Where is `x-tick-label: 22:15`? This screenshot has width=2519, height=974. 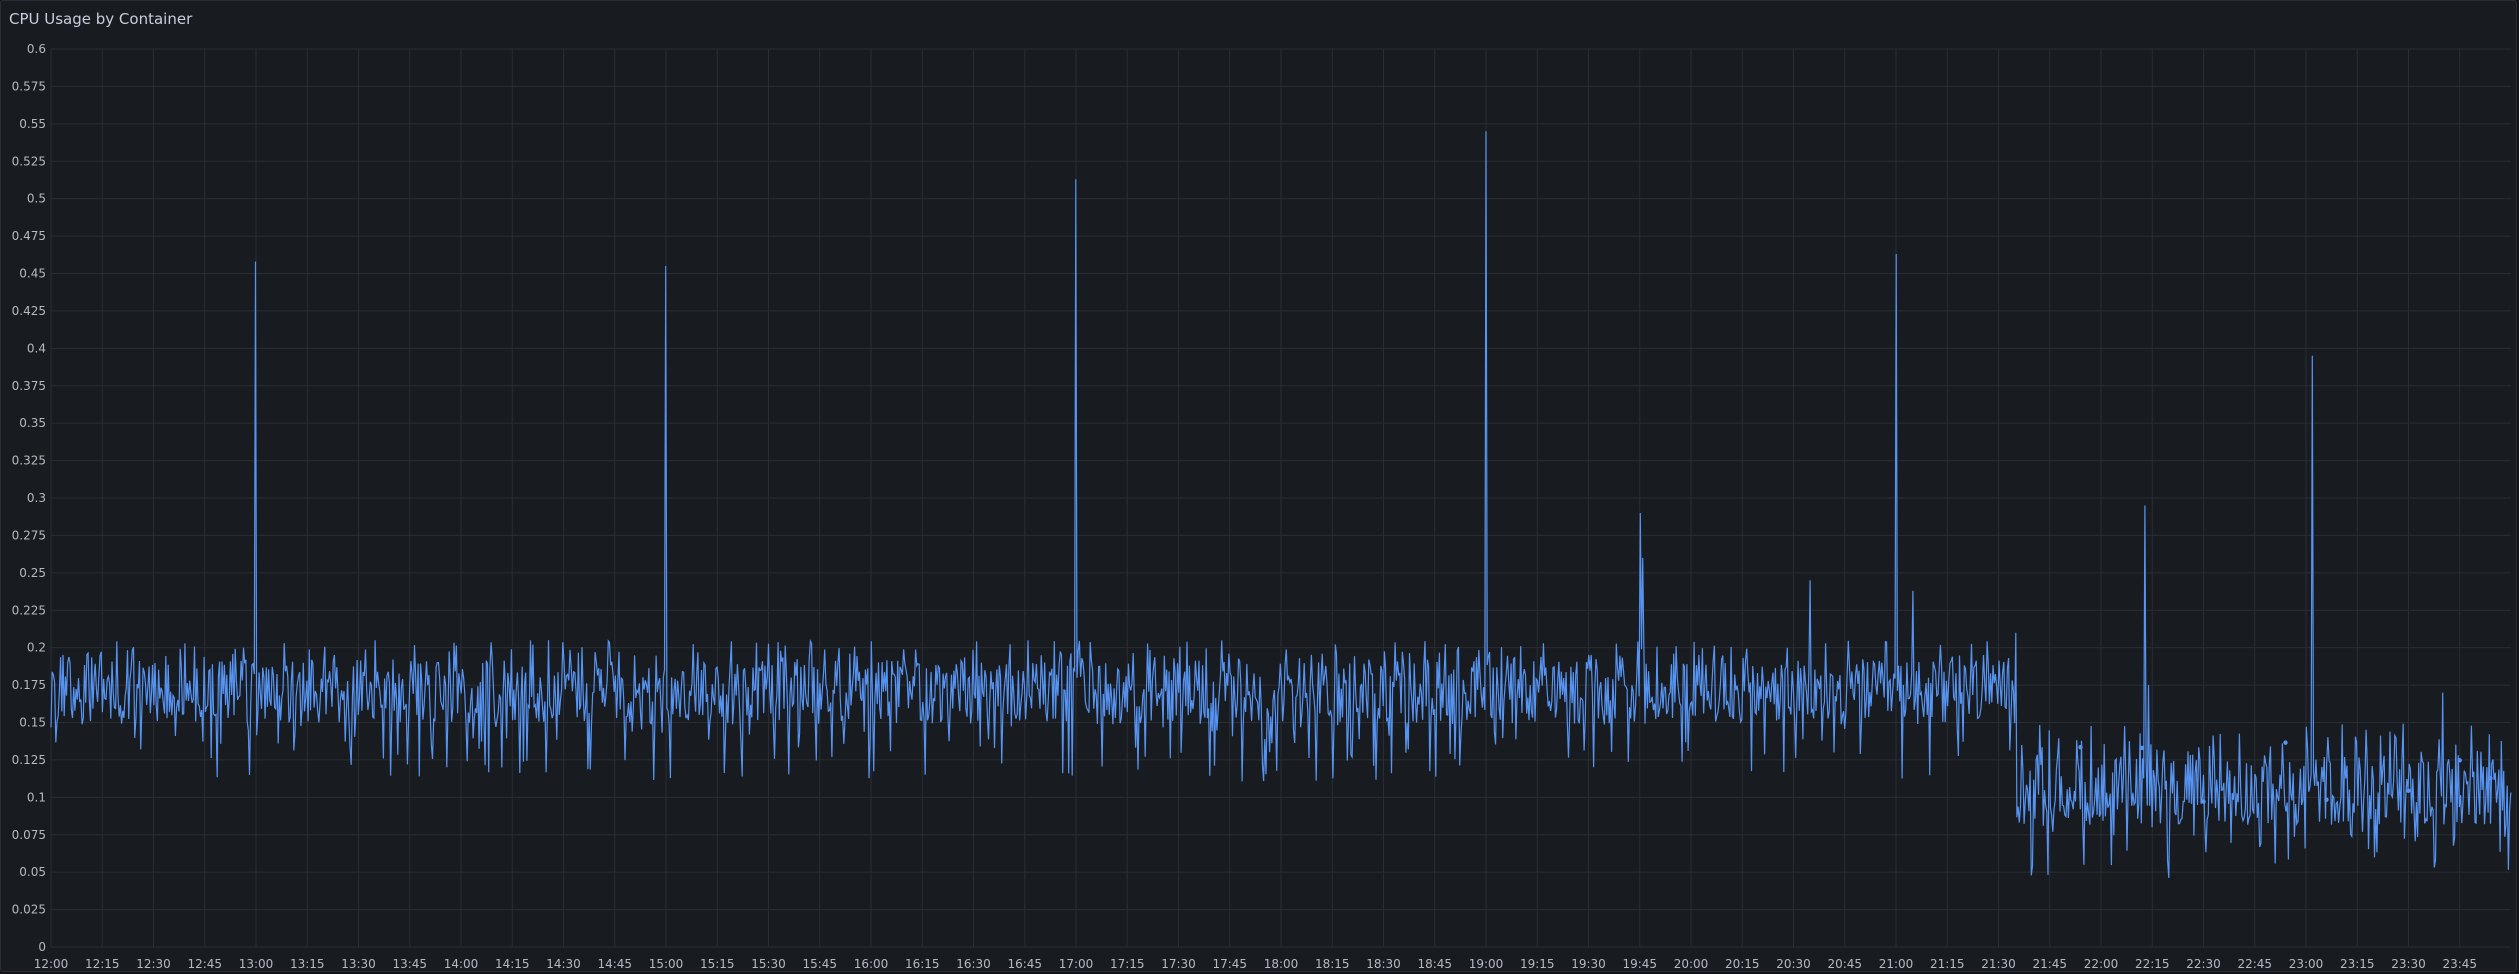
x-tick-label: 22:15 is located at coordinates (2152, 964).